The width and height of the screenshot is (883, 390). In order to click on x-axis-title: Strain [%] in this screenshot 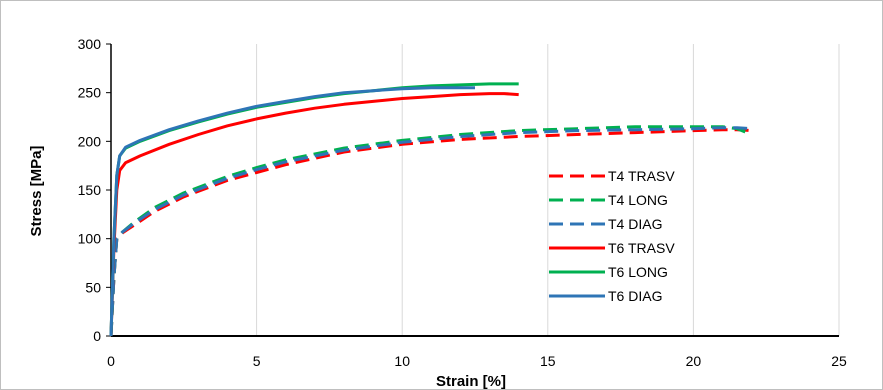, I will do `click(471, 381)`.